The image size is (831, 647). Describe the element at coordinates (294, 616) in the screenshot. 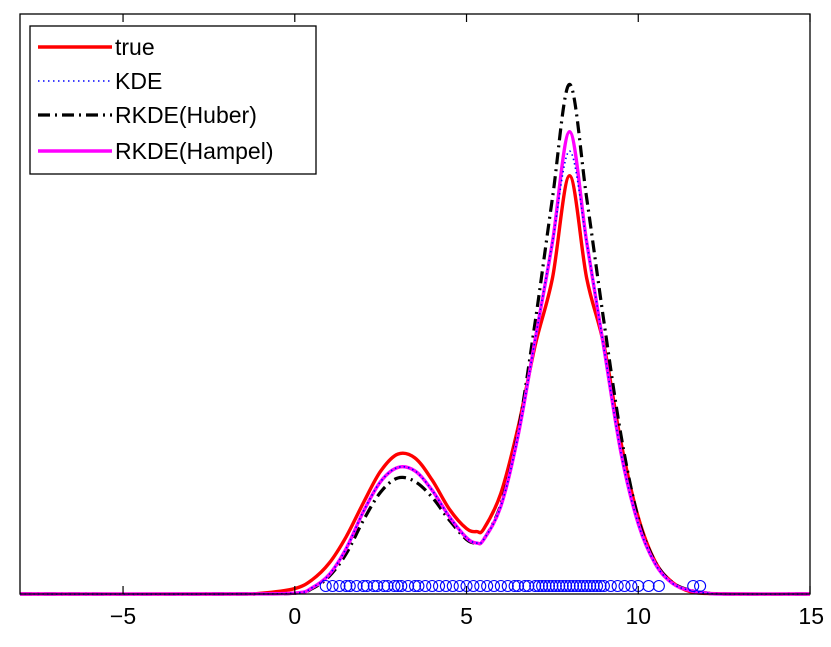

I see `x-tick-label: 0` at that location.